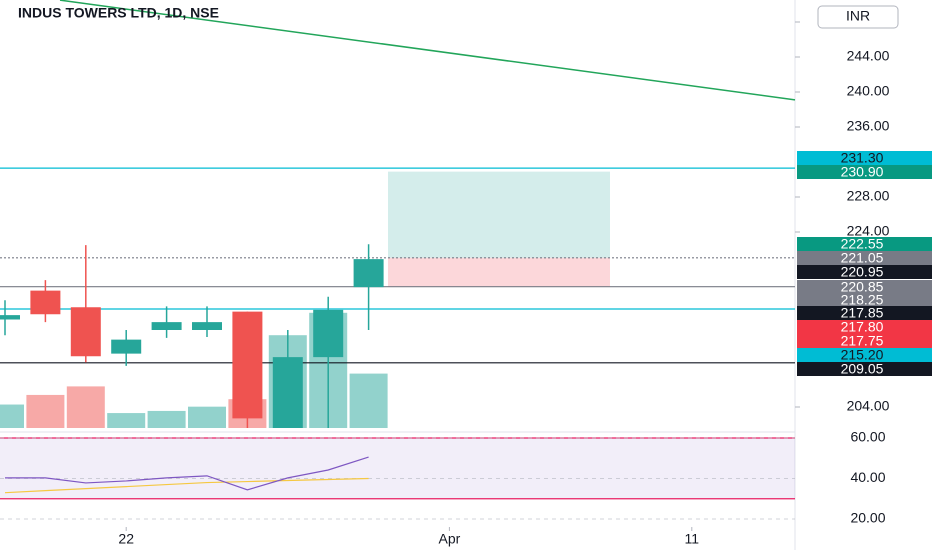  I want to click on rsi-line, so click(187, 473).